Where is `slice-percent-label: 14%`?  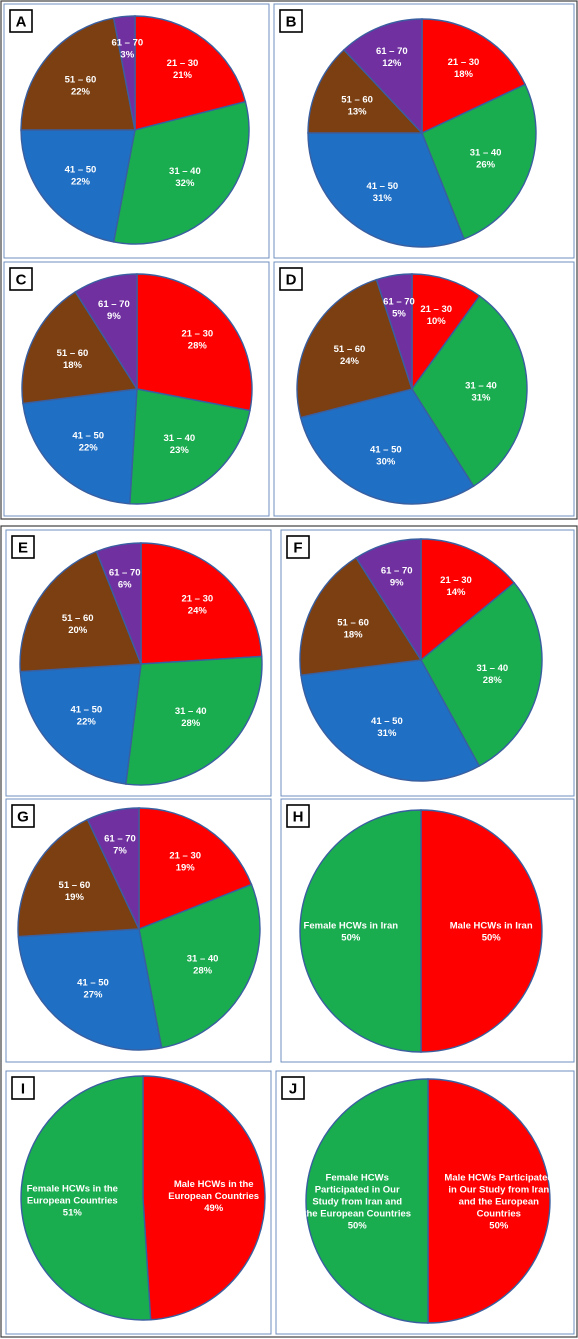
slice-percent-label: 14% is located at coordinates (456, 592).